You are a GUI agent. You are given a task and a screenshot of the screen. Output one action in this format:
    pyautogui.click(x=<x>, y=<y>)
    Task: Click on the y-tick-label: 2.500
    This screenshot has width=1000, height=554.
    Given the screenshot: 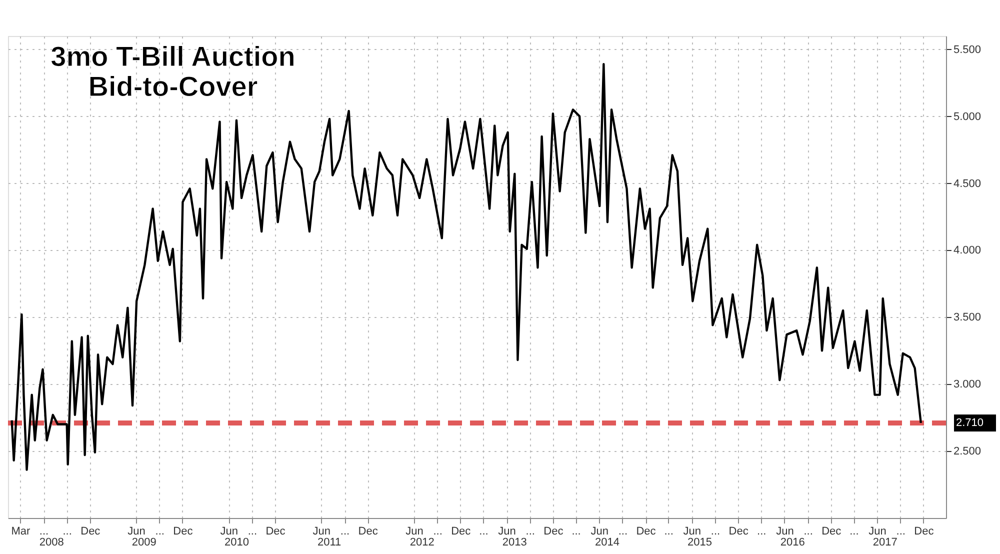 What is the action you would take?
    pyautogui.click(x=968, y=452)
    